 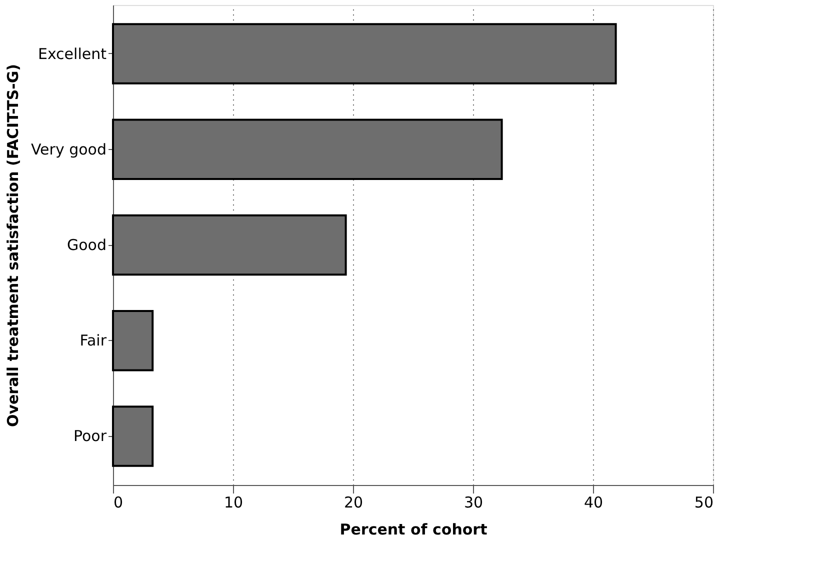 What do you see at coordinates (234, 503) in the screenshot?
I see `x-tick-label: 10` at bounding box center [234, 503].